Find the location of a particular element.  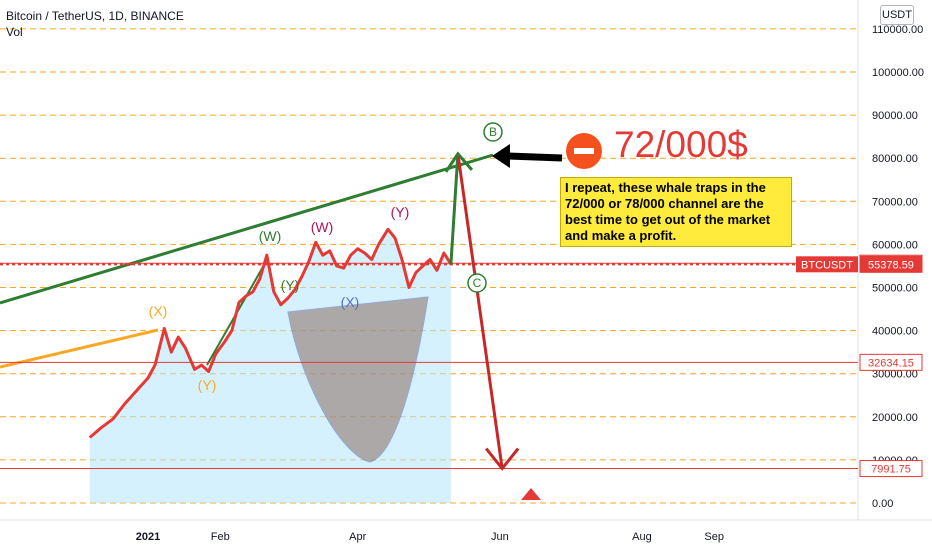

price-tag: 32634.15 is located at coordinates (891, 363).